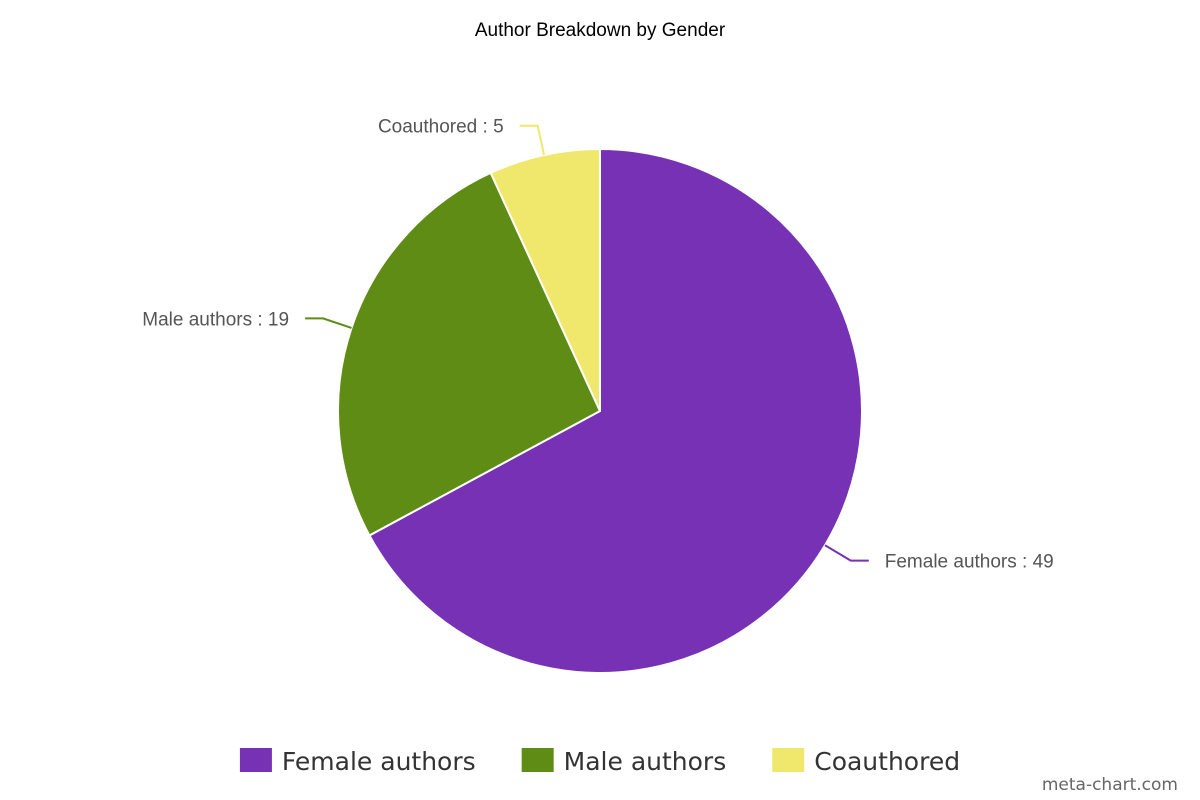 This screenshot has height=800, width=1200. I want to click on slice-data-label: Female authors : 49, so click(969, 562).